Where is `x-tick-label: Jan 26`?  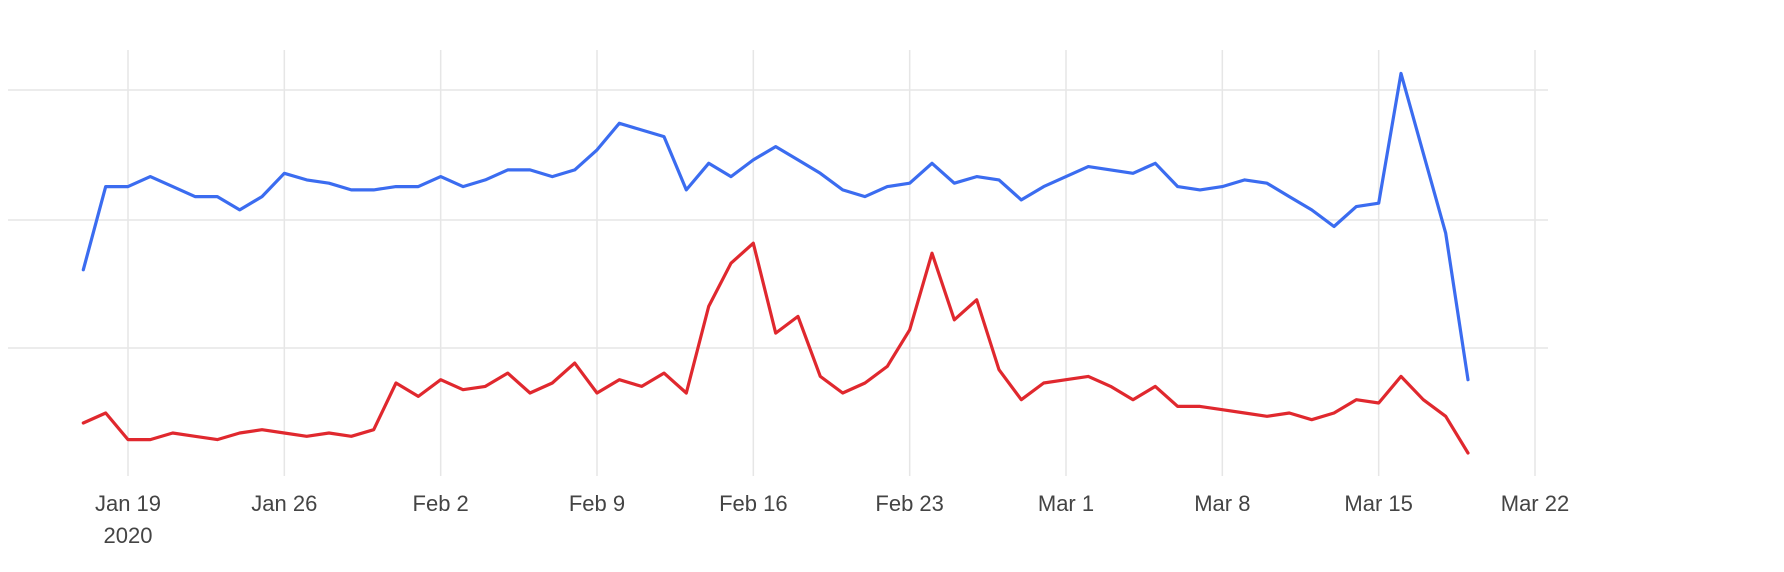
x-tick-label: Jan 26 is located at coordinates (284, 503).